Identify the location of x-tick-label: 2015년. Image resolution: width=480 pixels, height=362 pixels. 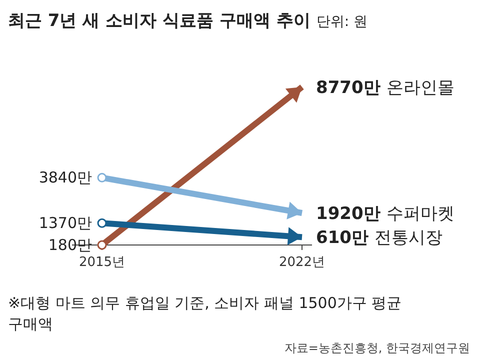
(102, 262).